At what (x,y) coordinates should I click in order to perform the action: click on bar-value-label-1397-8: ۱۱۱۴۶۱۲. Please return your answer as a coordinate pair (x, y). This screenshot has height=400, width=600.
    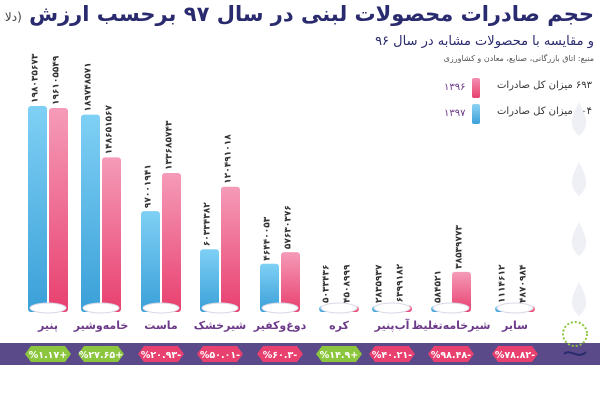
    Looking at the image, I should click on (503, 283).